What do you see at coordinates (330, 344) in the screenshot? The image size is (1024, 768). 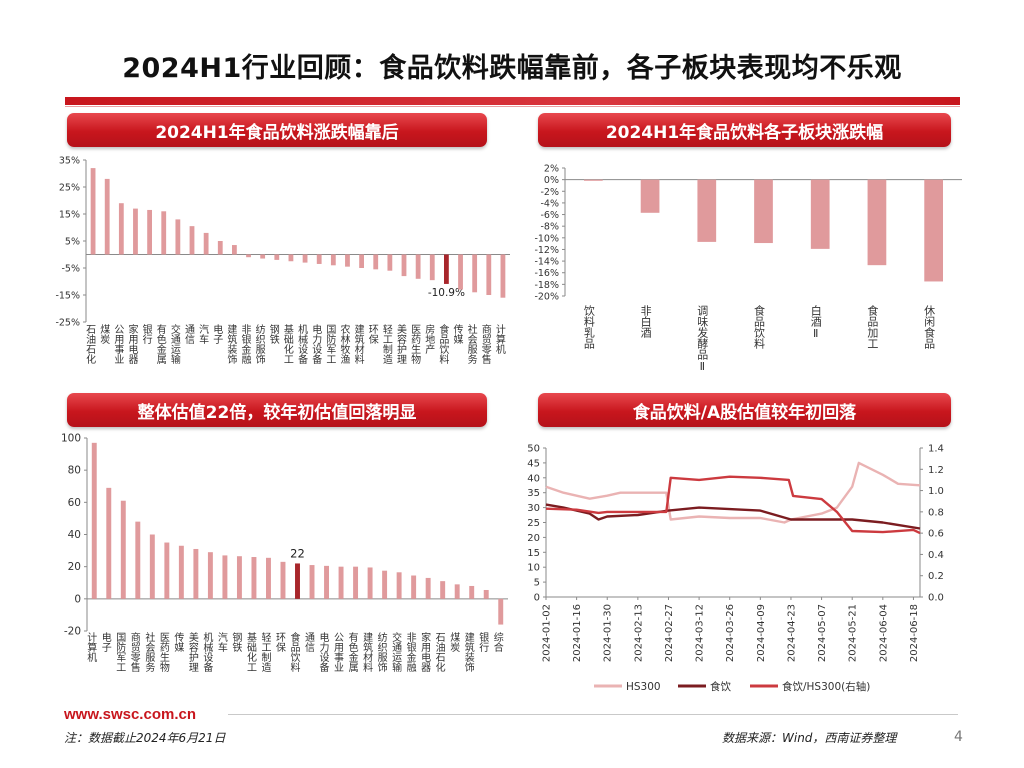 I see `x-tick-label: 国防军工` at bounding box center [330, 344].